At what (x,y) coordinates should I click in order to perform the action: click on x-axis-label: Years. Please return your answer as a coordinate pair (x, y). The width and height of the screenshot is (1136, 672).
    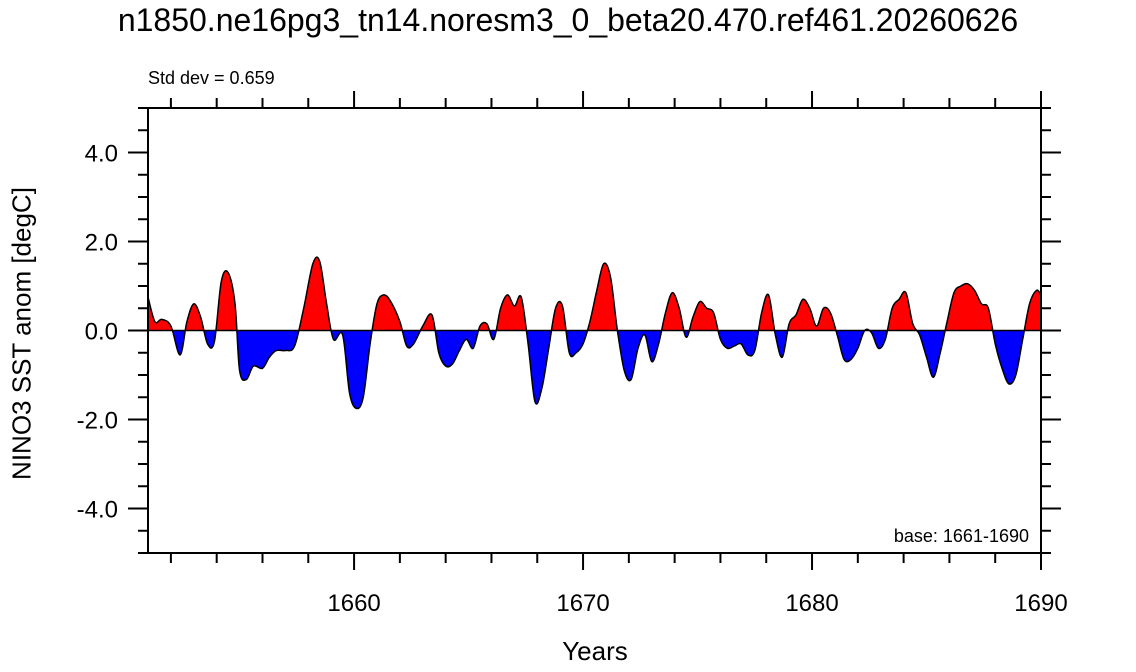
    Looking at the image, I should click on (595, 651).